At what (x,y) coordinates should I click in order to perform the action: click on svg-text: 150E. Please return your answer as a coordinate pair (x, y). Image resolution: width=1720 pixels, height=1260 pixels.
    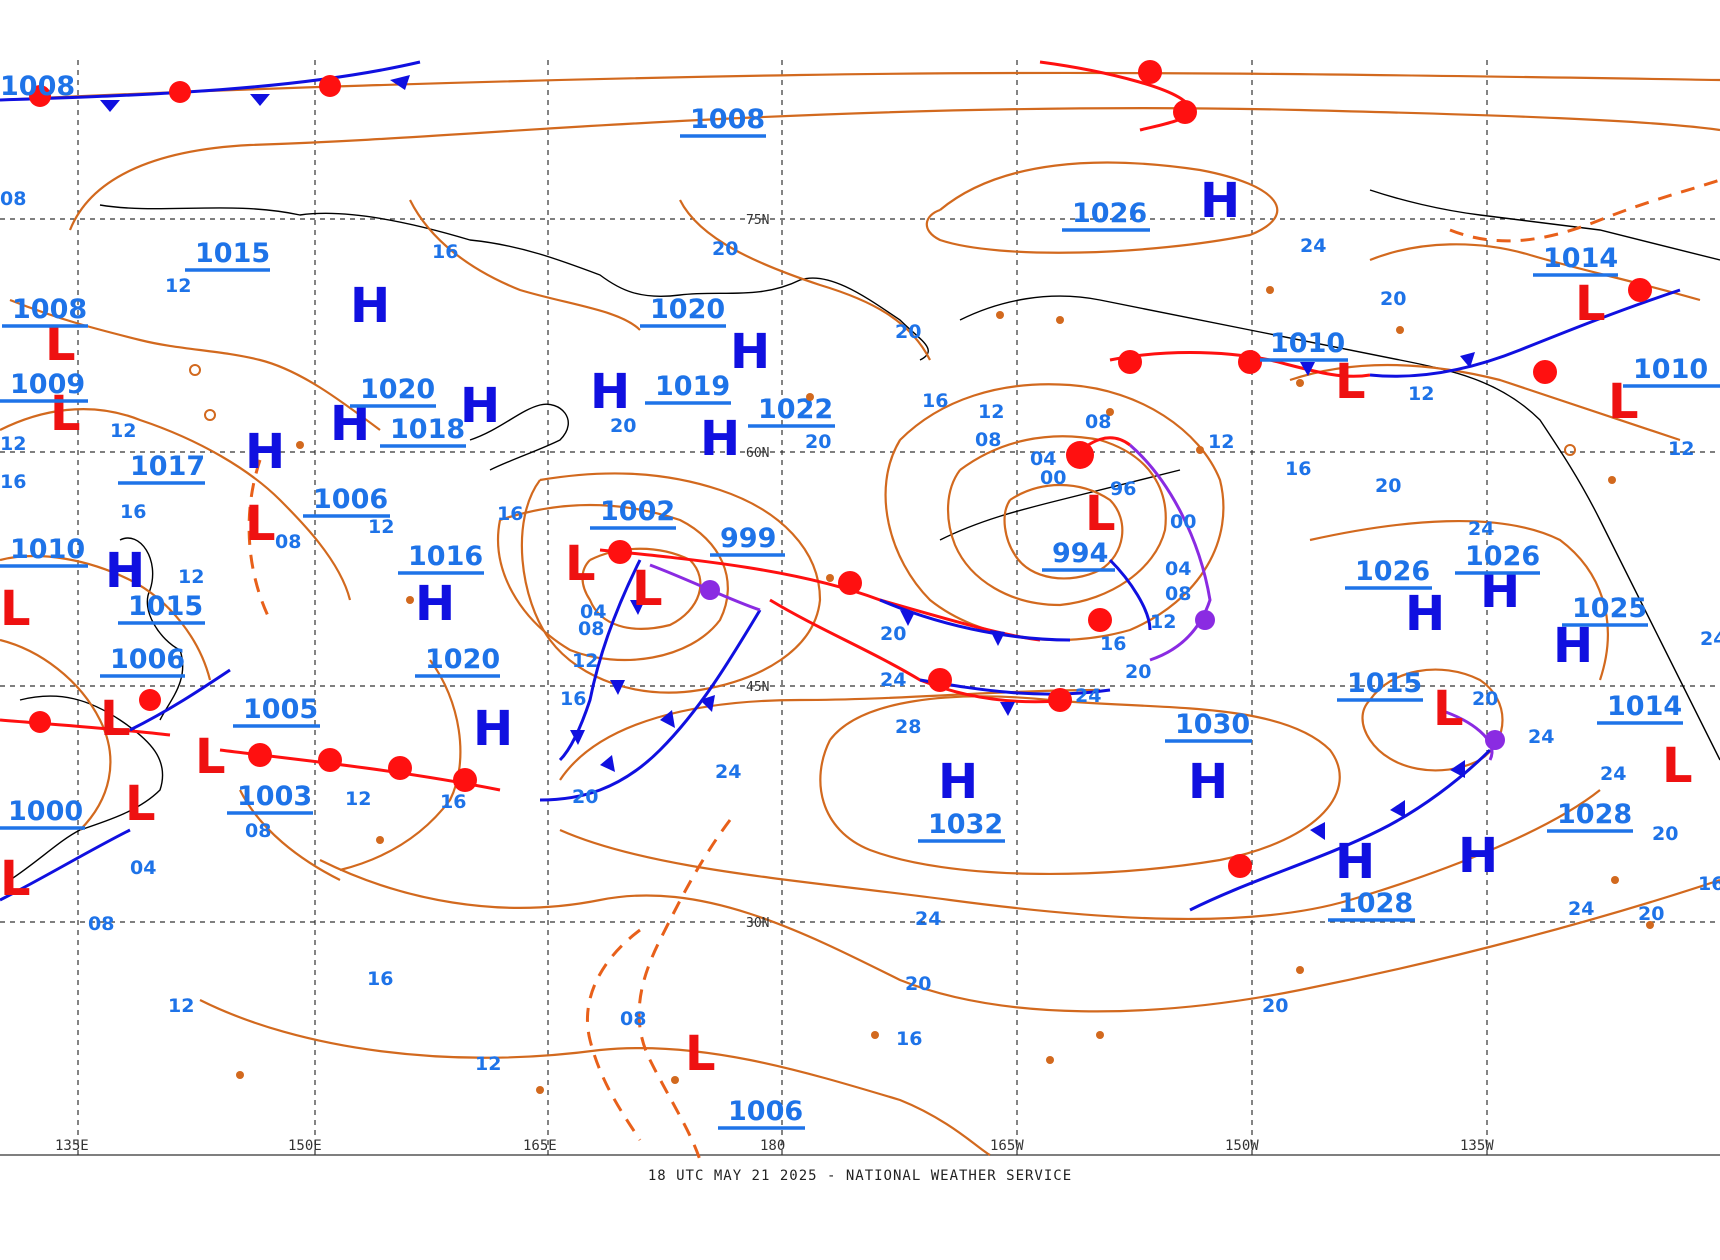
    Looking at the image, I should click on (305, 1146).